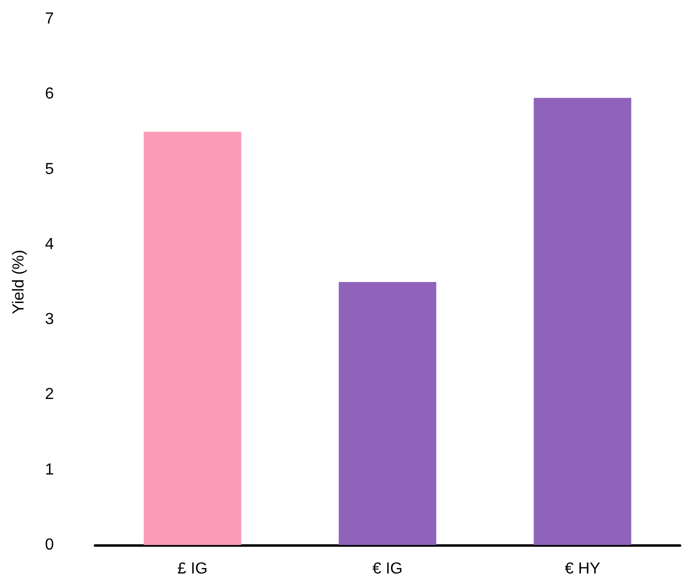 Image resolution: width=686 pixels, height=585 pixels. Describe the element at coordinates (192, 569) in the screenshot. I see `x-tick-label: £ IG` at that location.